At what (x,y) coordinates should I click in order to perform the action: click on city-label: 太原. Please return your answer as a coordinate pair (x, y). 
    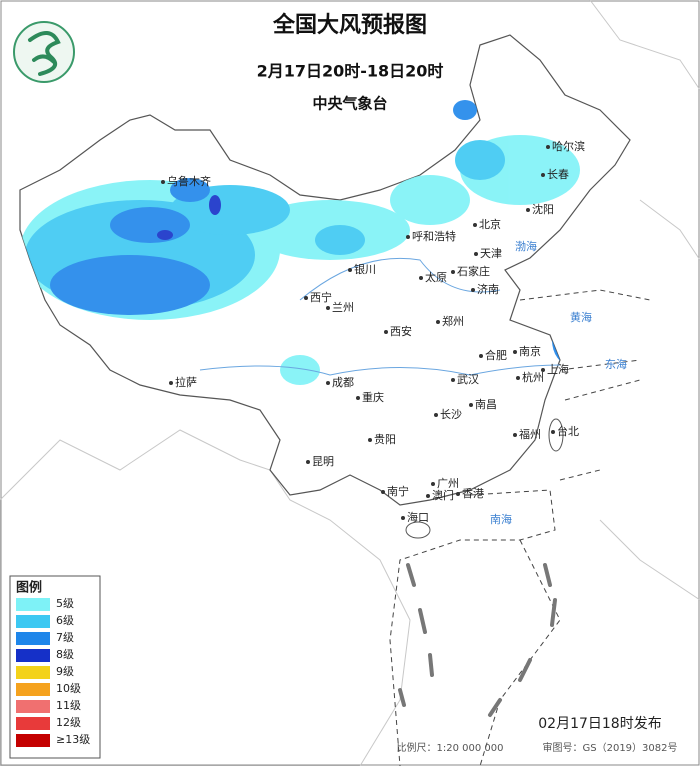
    Looking at the image, I should click on (436, 277).